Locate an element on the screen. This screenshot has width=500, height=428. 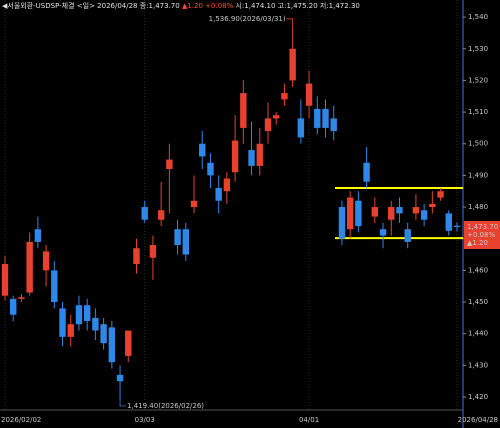
x-tick-label: 2026/04/28 is located at coordinates (478, 420).